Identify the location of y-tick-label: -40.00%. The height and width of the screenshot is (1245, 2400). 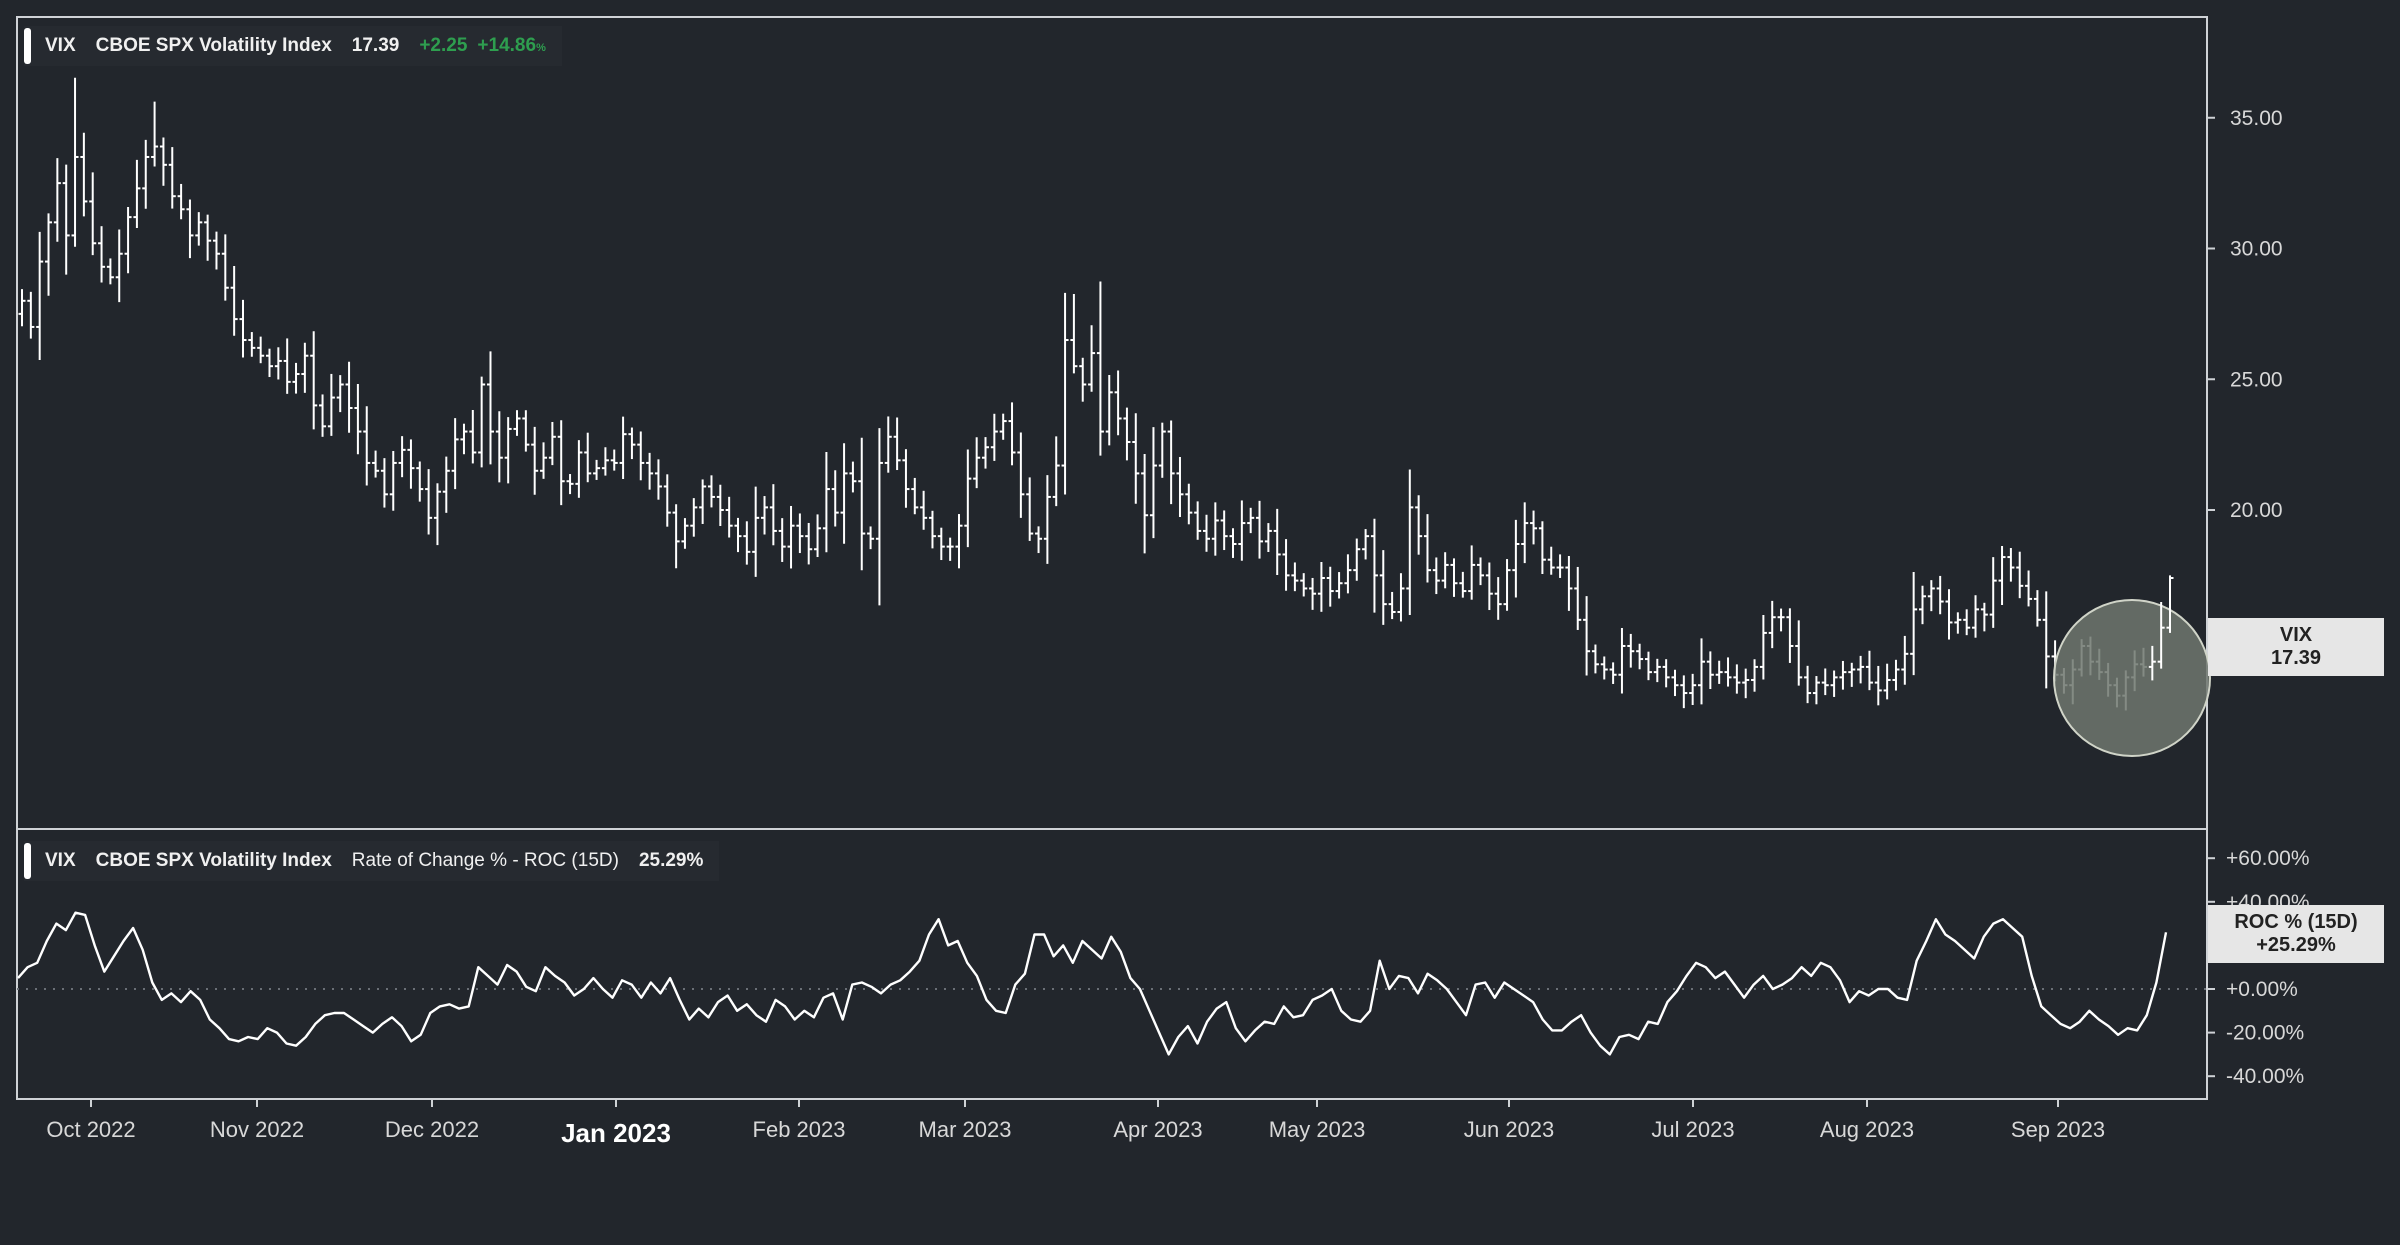
(2265, 1076).